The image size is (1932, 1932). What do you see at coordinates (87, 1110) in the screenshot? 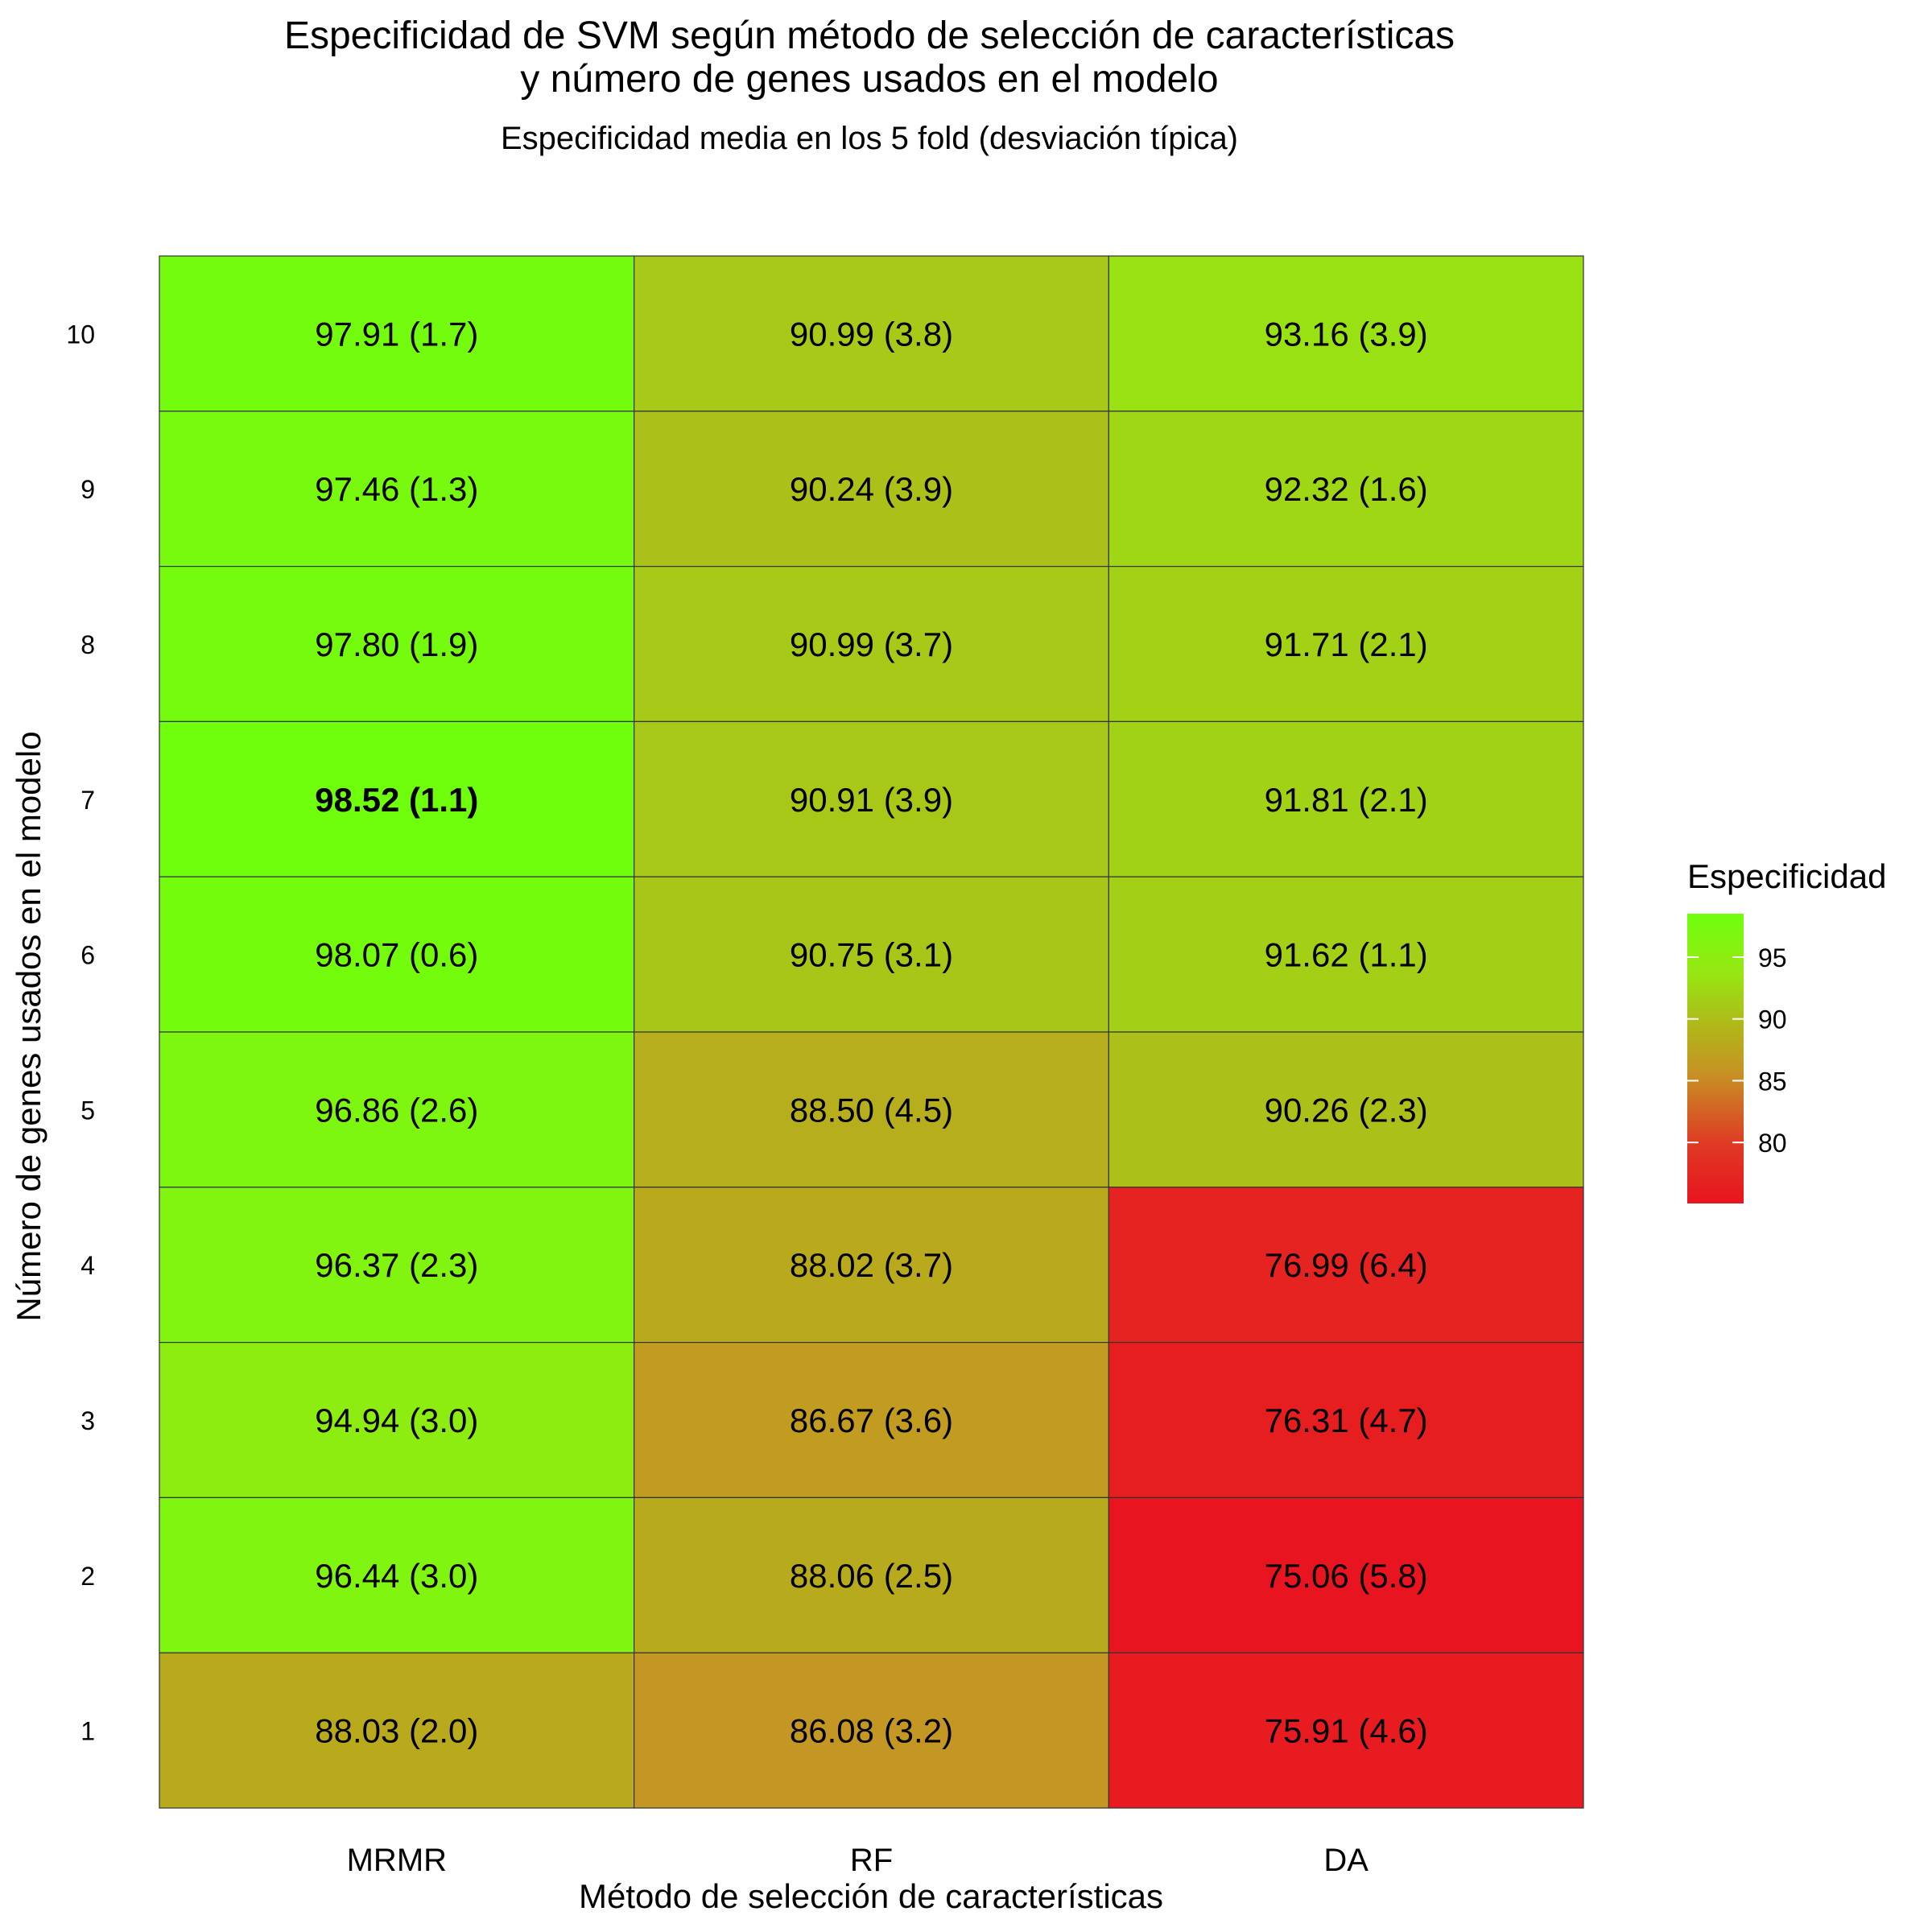
I see `y-tick-label-5: 5` at bounding box center [87, 1110].